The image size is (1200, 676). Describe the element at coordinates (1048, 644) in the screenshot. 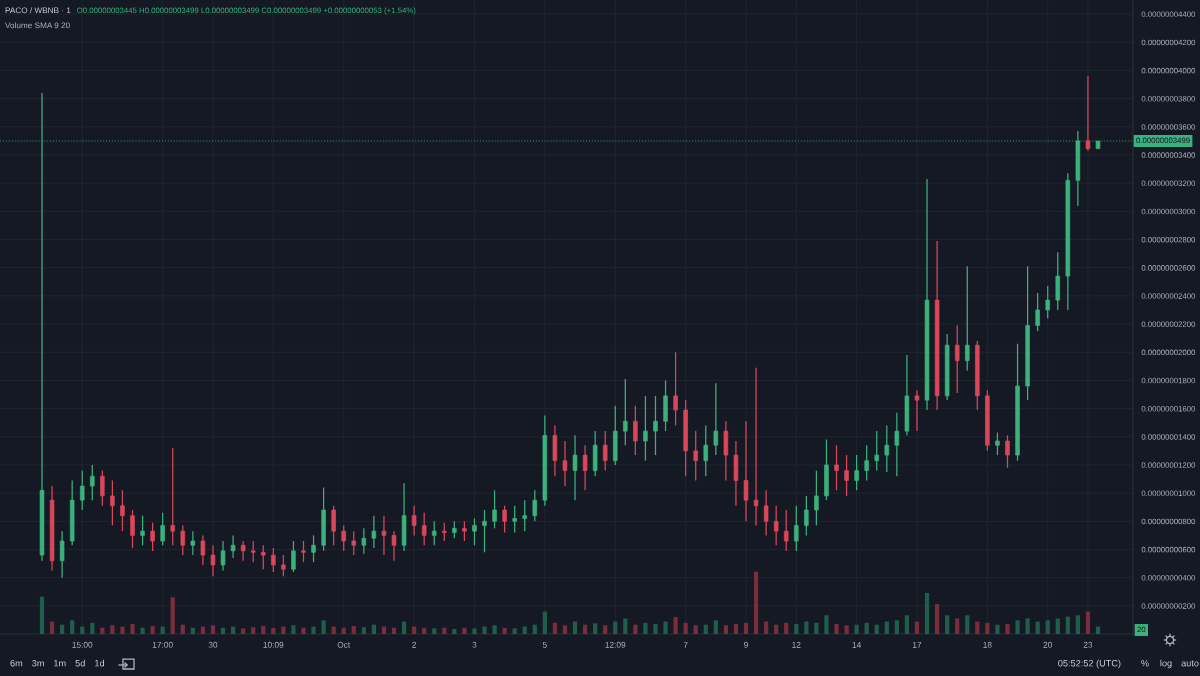

I see `x-tick-label: 20` at that location.